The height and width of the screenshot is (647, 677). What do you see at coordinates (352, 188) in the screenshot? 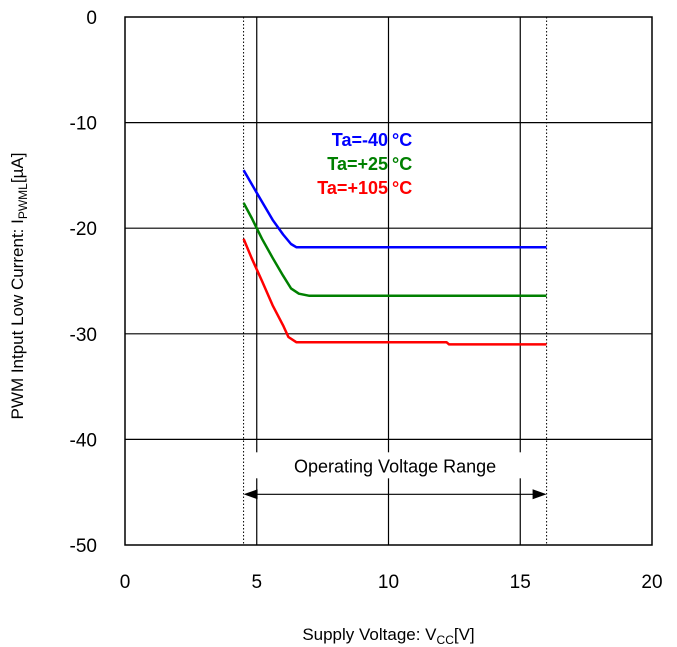
I see `legend-entry: Ta=+105` at bounding box center [352, 188].